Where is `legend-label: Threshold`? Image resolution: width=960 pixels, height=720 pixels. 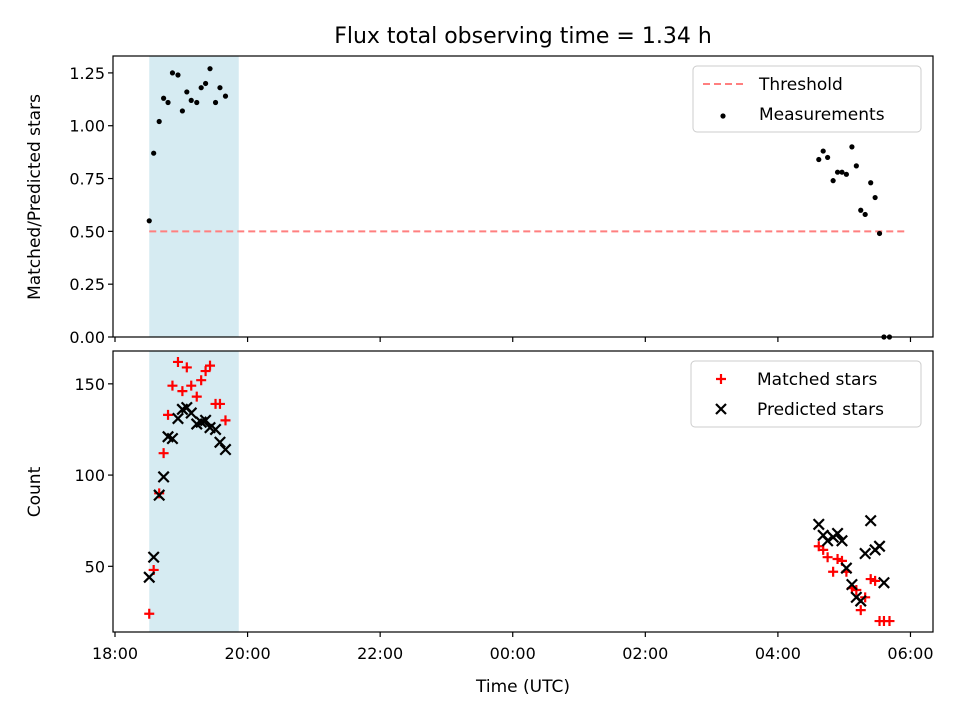 legend-label: Threshold is located at coordinates (800, 85).